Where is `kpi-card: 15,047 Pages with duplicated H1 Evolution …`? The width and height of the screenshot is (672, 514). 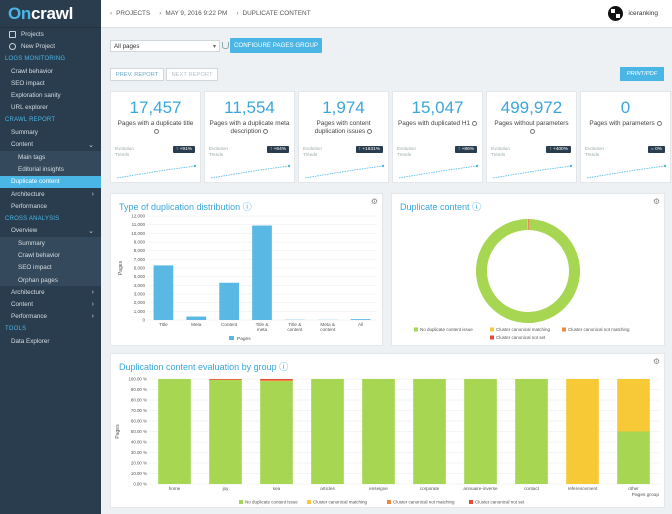
kpi-card: 15,047 Pages with duplicated H1 Evolution … is located at coordinates (437, 137).